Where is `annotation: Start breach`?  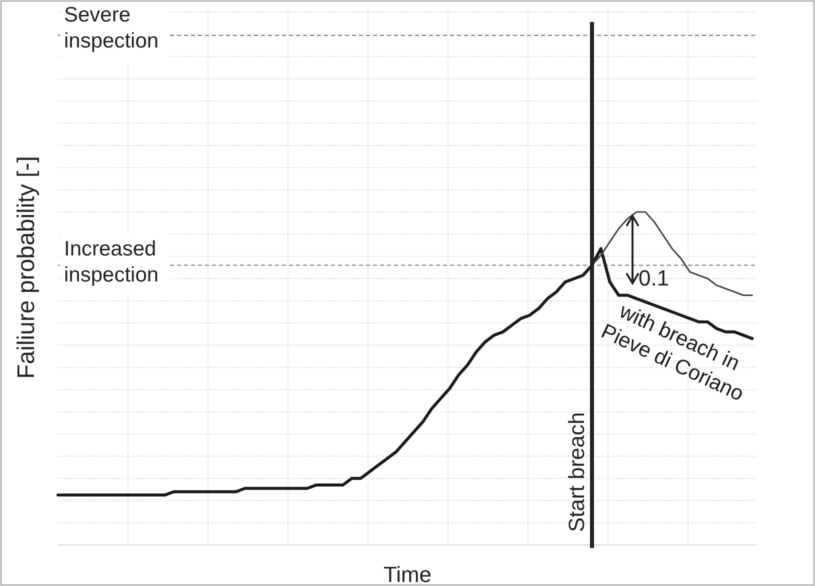 annotation: Start breach is located at coordinates (576, 472).